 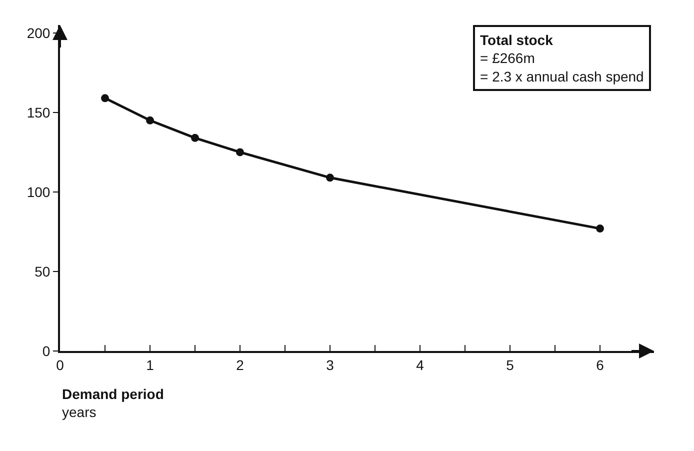 I want to click on y-tick-label: 200, so click(x=38, y=32).